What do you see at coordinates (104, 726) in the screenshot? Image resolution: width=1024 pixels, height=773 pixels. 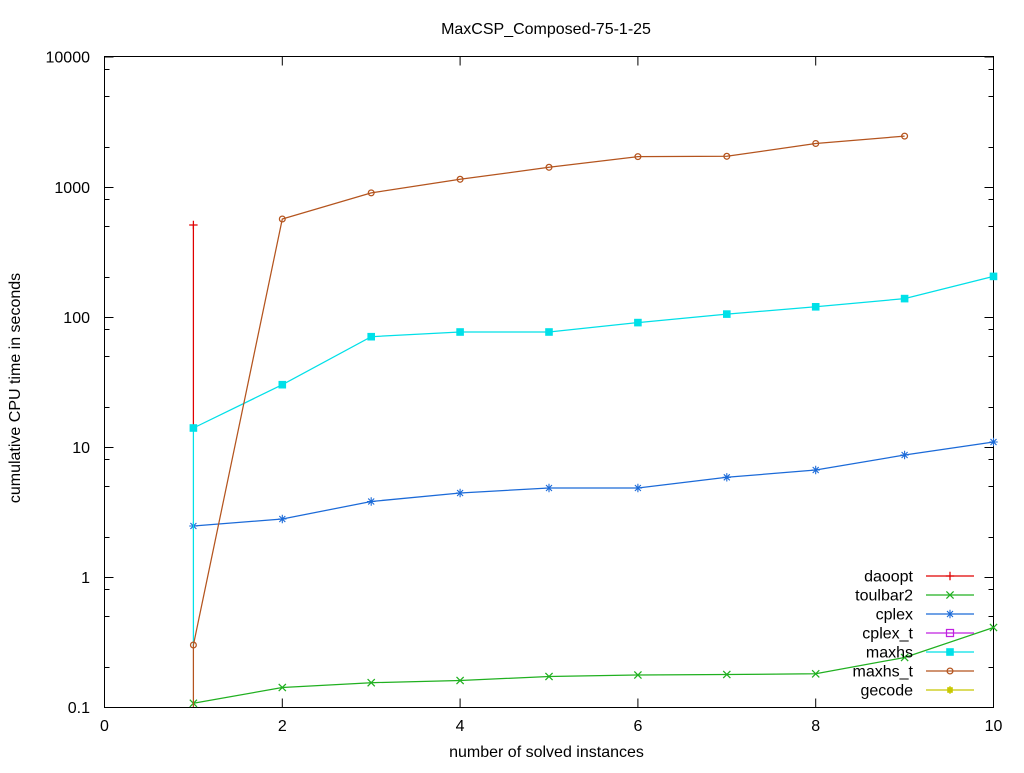 I see `svg-text: 0` at bounding box center [104, 726].